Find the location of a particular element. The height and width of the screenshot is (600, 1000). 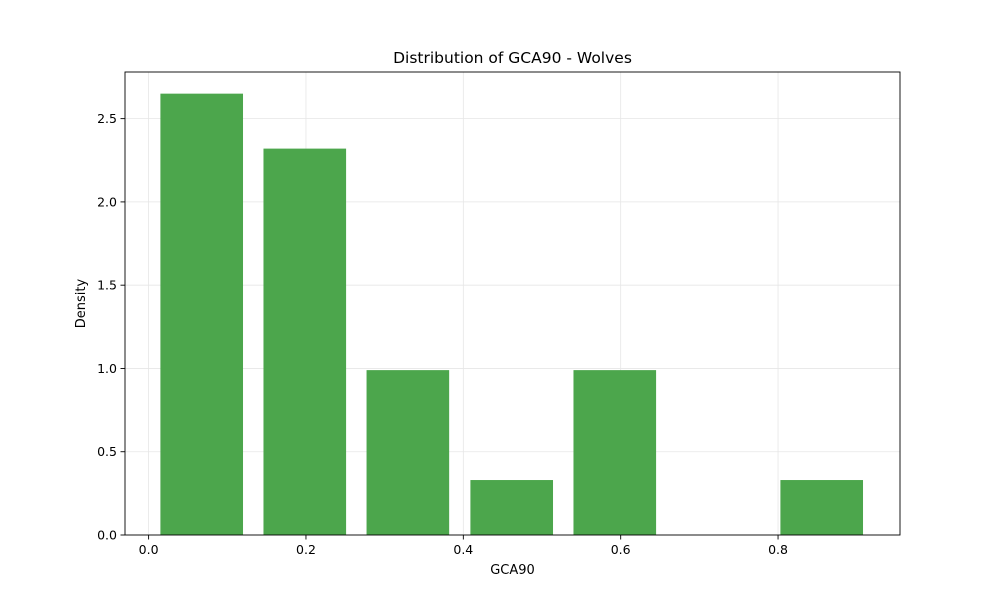

y-tick-label-2: 1.0 is located at coordinates (107, 368).